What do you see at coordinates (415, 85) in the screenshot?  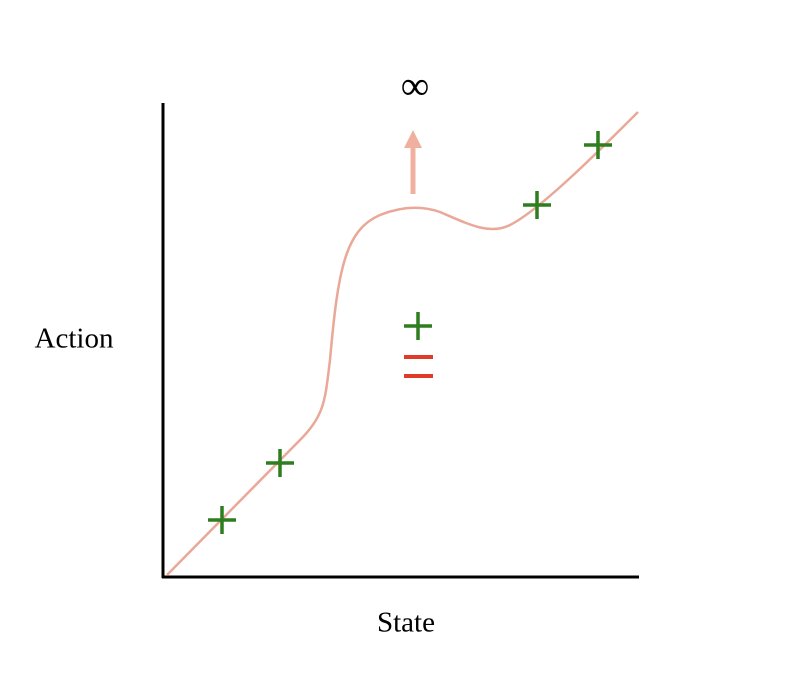 I see `infinity-annotation: ∞` at bounding box center [415, 85].